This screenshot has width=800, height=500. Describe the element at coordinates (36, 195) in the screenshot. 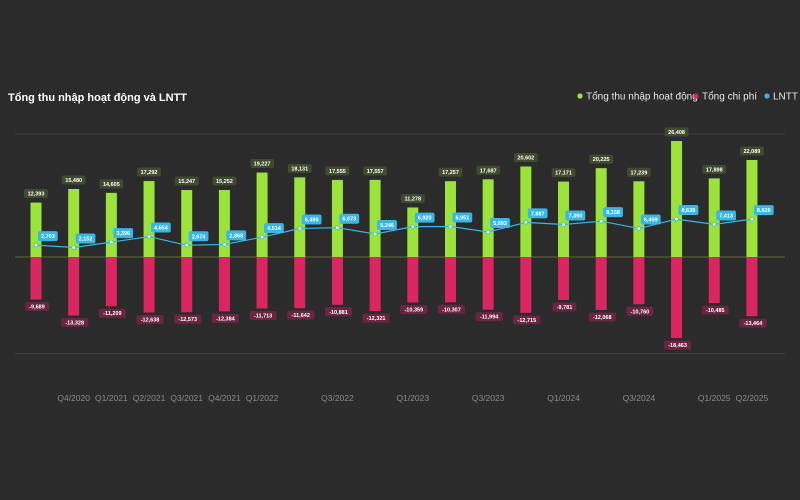

I see `svg-text: 12,393` at that location.